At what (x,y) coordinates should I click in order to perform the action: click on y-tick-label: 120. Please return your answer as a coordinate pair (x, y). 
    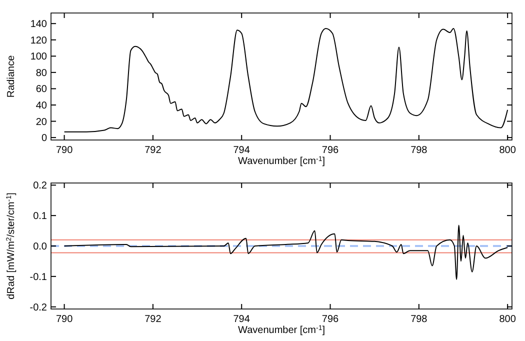
    Looking at the image, I should click on (39, 40).